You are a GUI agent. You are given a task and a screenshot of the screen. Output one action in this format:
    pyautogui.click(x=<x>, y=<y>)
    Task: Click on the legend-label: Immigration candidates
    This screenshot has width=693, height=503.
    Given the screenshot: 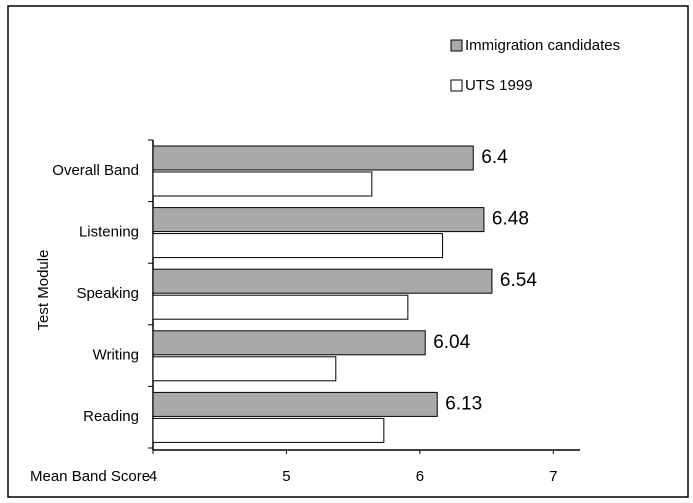 What is the action you would take?
    pyautogui.click(x=542, y=45)
    